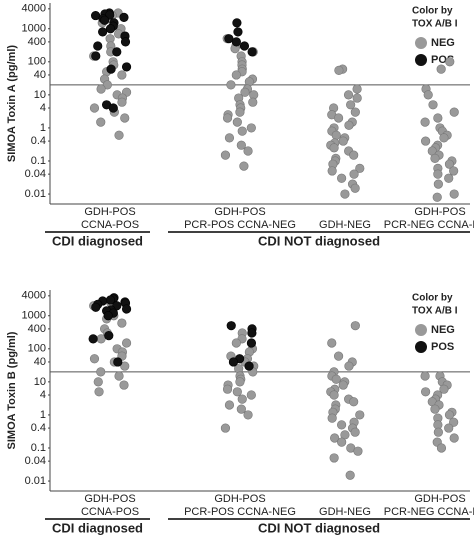 This screenshot has width=474, height=535. Describe the element at coordinates (97, 240) in the screenshot. I see `group-label: CDI diagnosed` at that location.